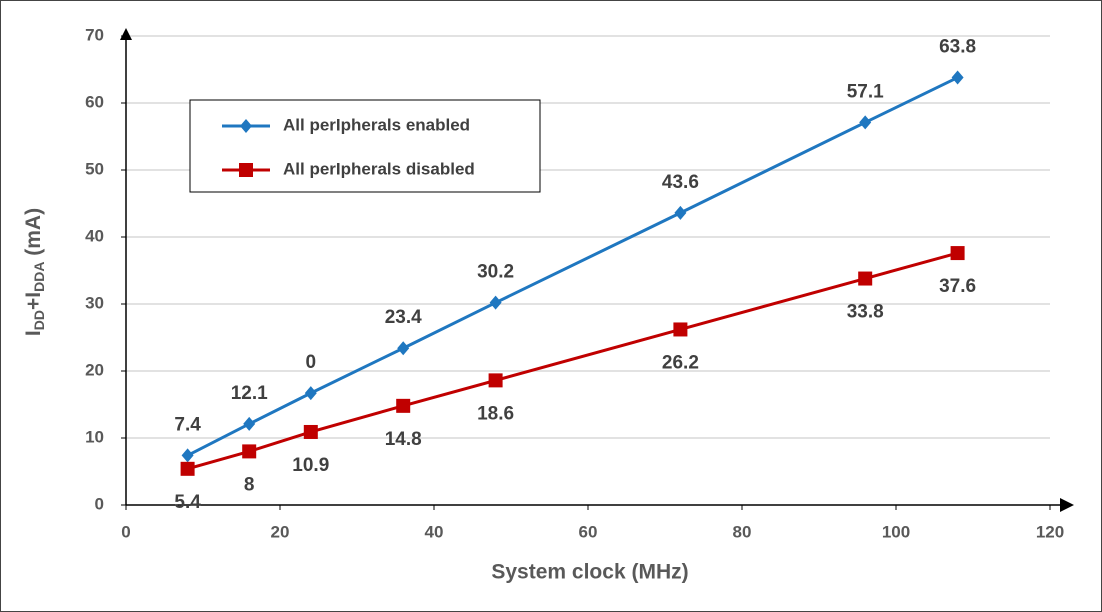  Describe the element at coordinates (896, 531) in the screenshot. I see `x-tick-label: 100` at that location.